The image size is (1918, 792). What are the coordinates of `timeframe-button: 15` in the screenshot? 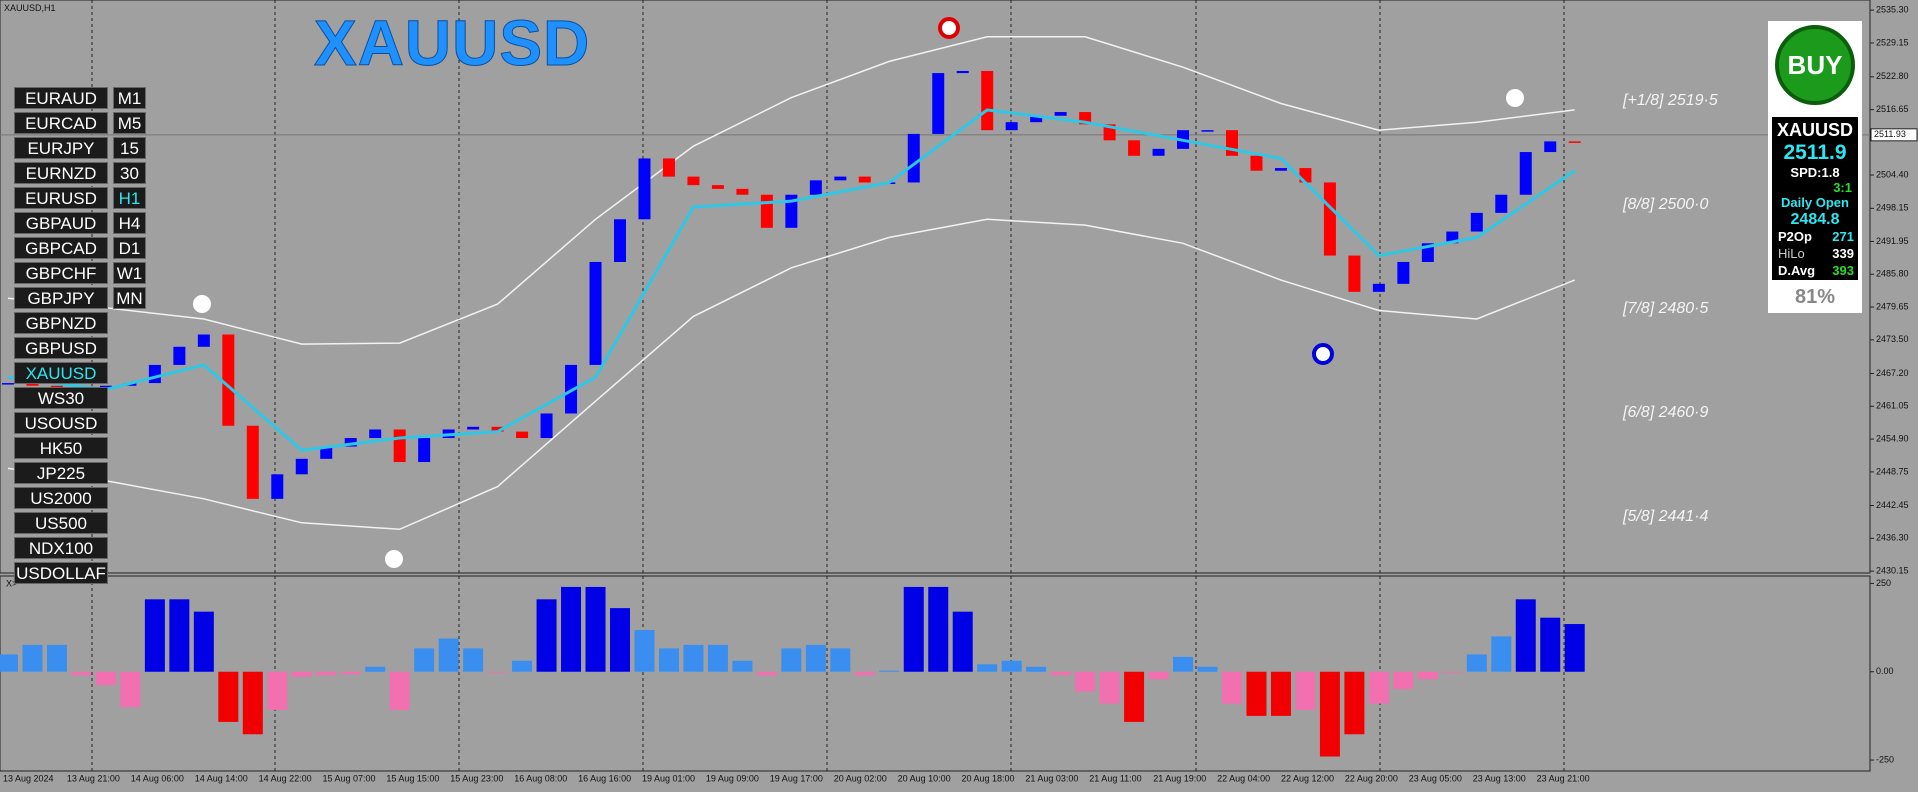 It's located at (129, 148).